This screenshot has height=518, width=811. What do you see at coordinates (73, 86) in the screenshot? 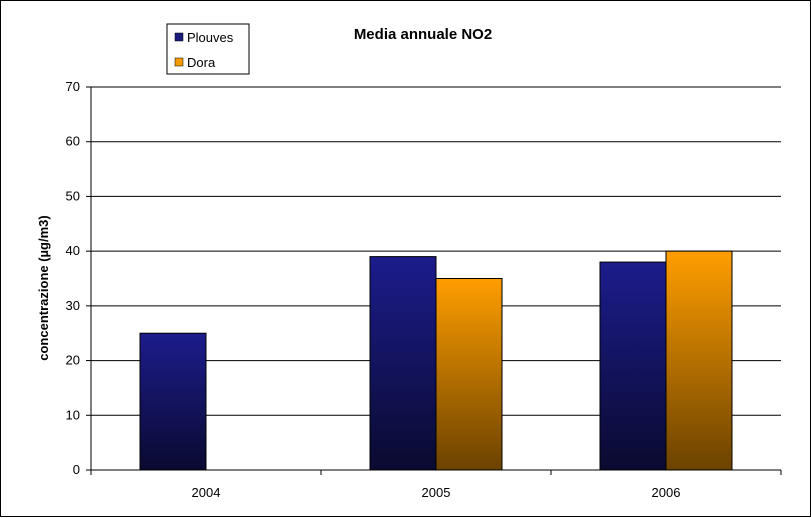
I see `y-tick-label: 70` at bounding box center [73, 86].